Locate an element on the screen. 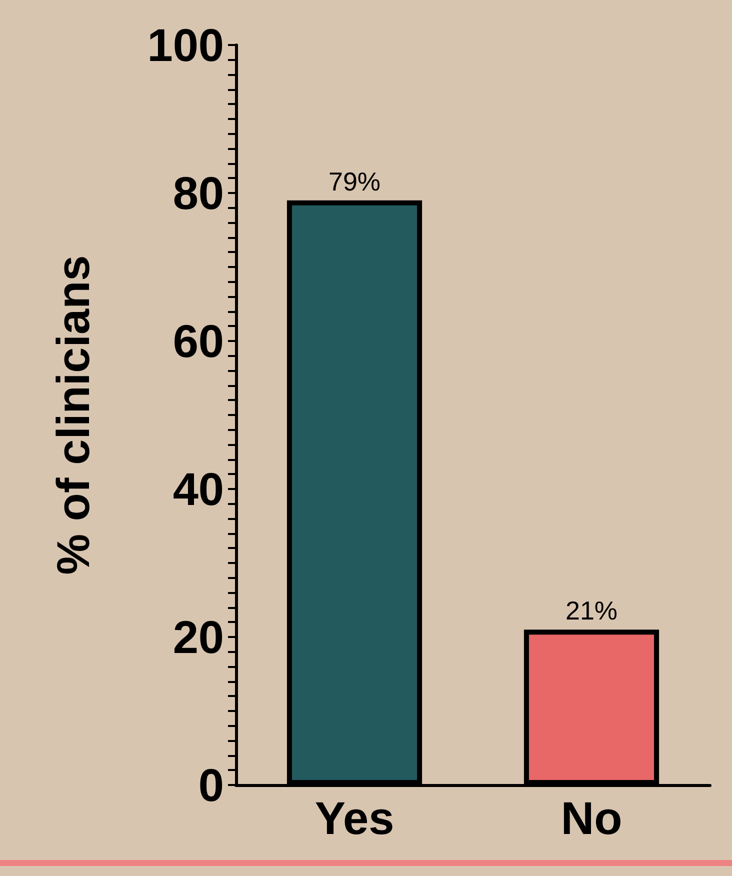 The height and width of the screenshot is (876, 732). data-label: 21% is located at coordinates (591, 611).